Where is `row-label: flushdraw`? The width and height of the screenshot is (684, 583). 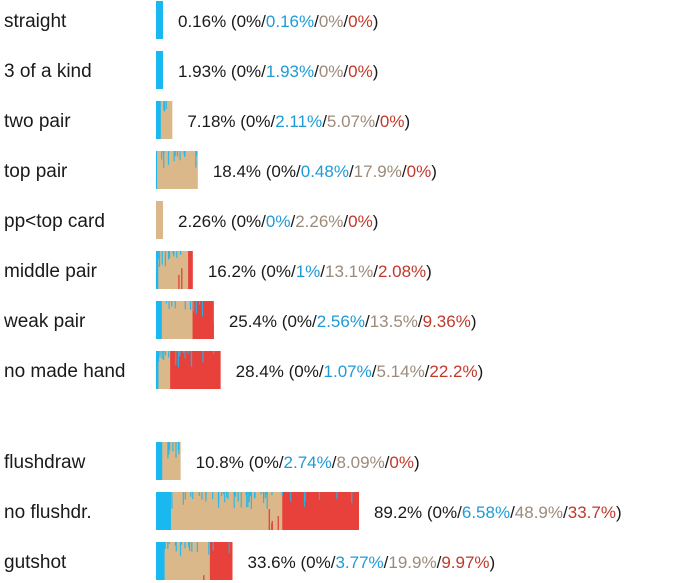
row-label: flushdraw is located at coordinates (45, 462).